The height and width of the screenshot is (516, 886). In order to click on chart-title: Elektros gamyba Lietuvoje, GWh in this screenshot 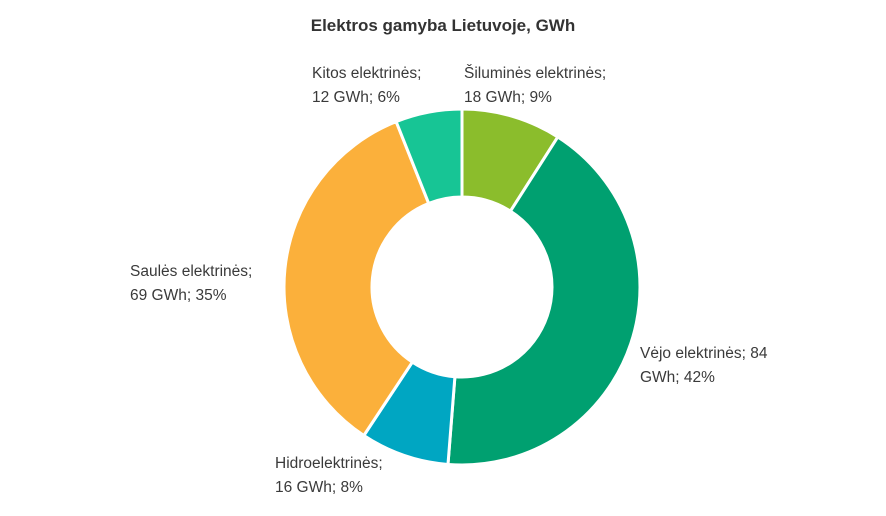, I will do `click(443, 25)`.